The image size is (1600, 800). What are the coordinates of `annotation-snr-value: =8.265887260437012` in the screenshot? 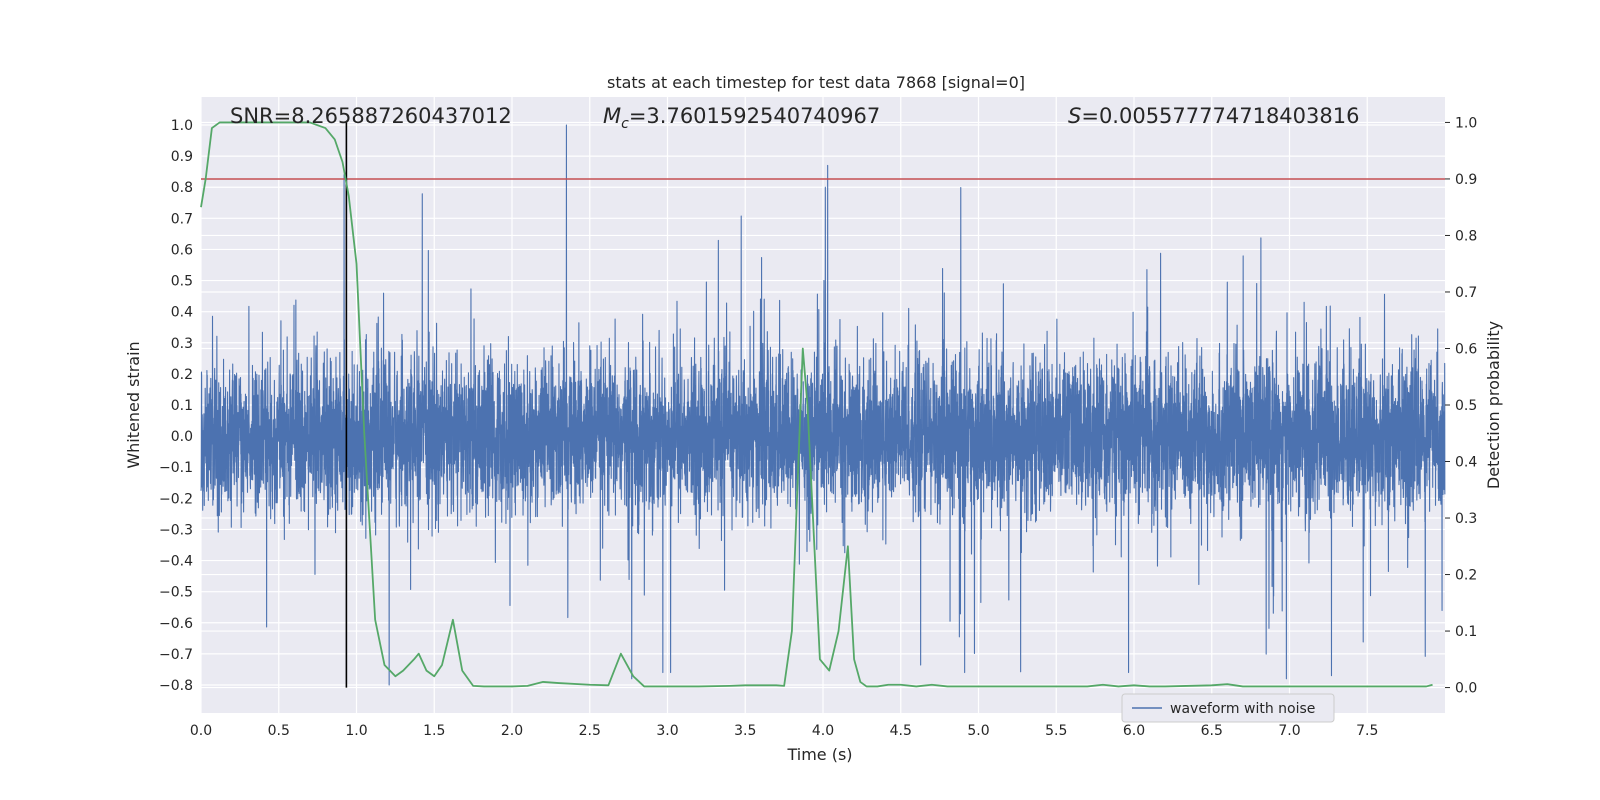 It's located at (393, 116).